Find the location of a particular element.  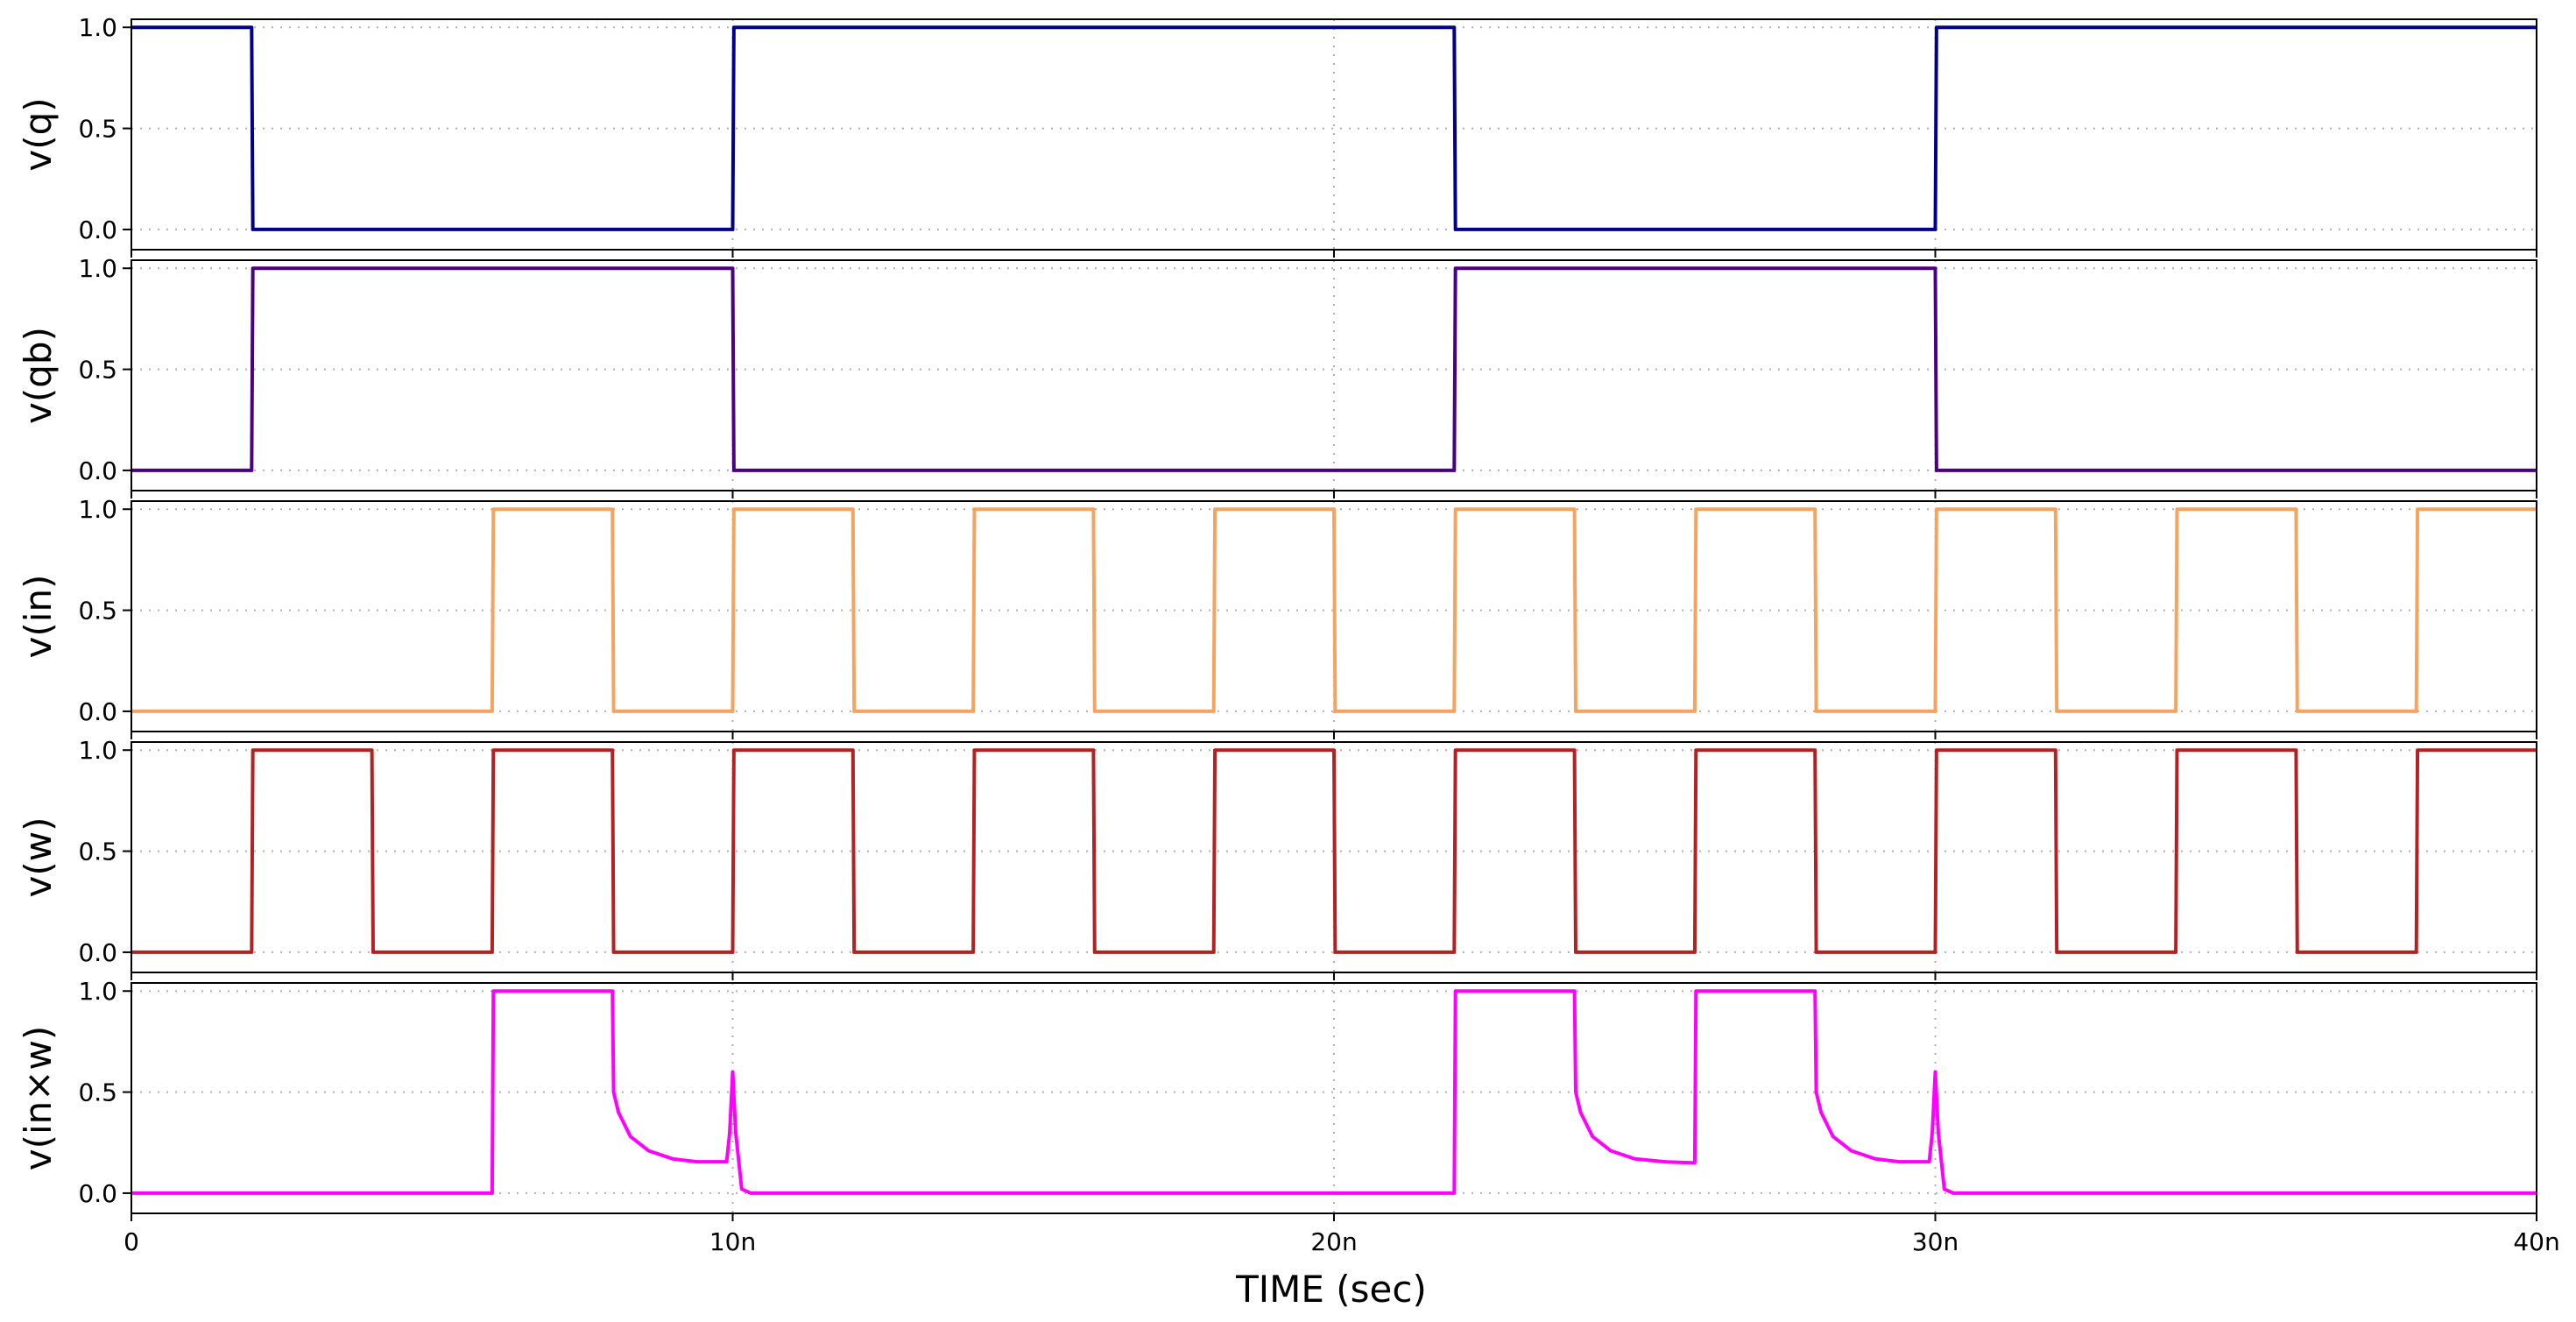

y-axis-label: v(w) is located at coordinates (38, 857).